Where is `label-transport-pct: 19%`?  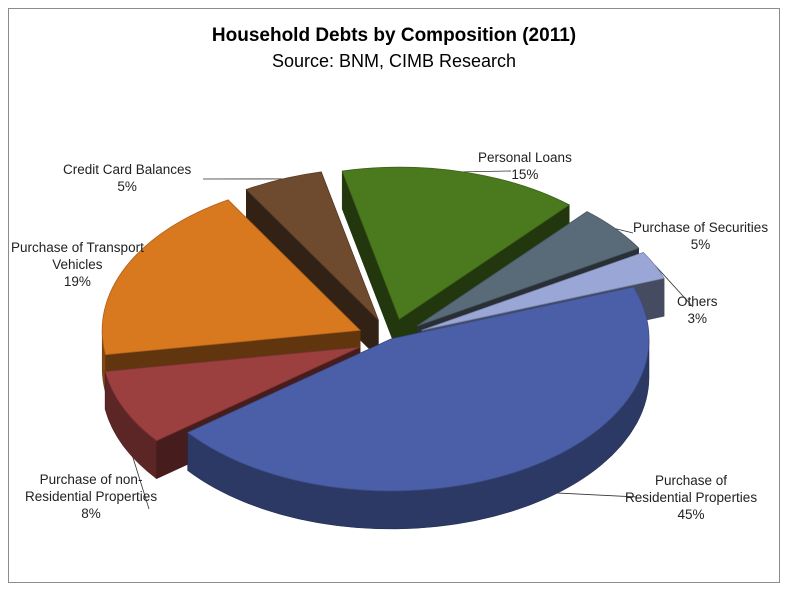
label-transport-pct: 19% is located at coordinates (77, 281).